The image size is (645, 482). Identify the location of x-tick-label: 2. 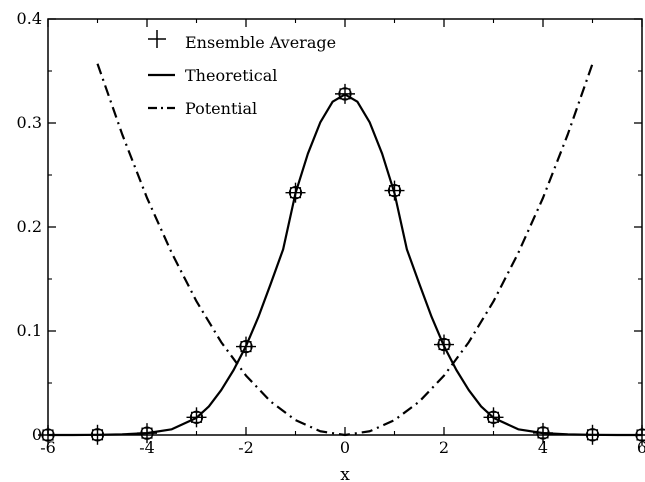
(444, 447).